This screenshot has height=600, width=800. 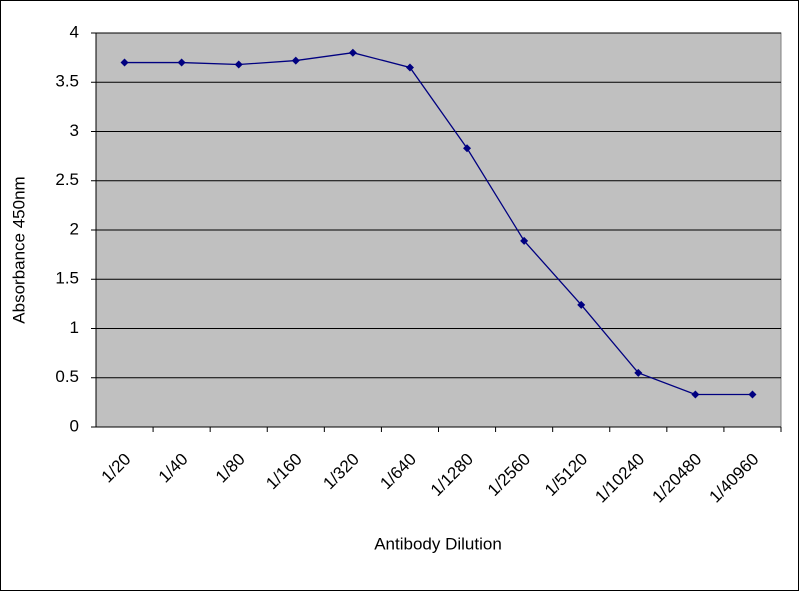 I want to click on y-tick-label: 2, so click(x=74, y=228).